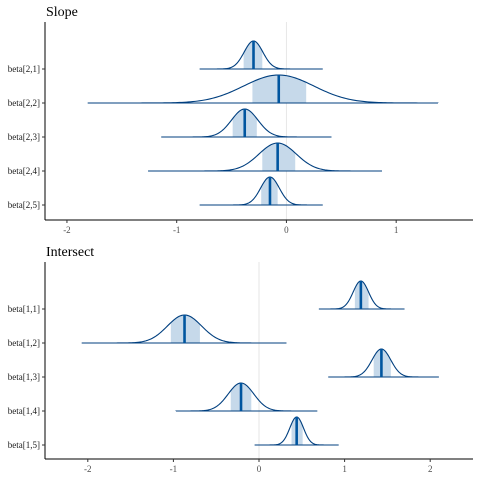  Describe the element at coordinates (62, 12) in the screenshot. I see `panel-title: Slope` at that location.